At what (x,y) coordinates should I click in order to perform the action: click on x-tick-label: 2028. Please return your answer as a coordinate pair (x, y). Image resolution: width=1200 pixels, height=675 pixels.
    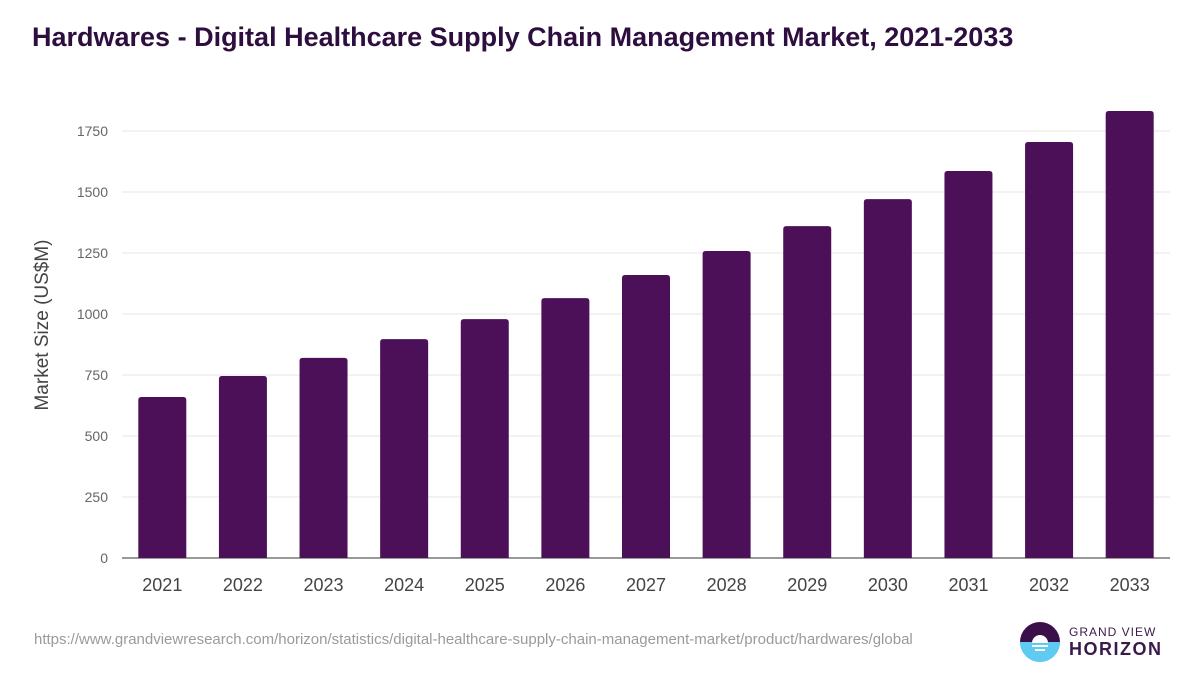
    Looking at the image, I should click on (727, 585).